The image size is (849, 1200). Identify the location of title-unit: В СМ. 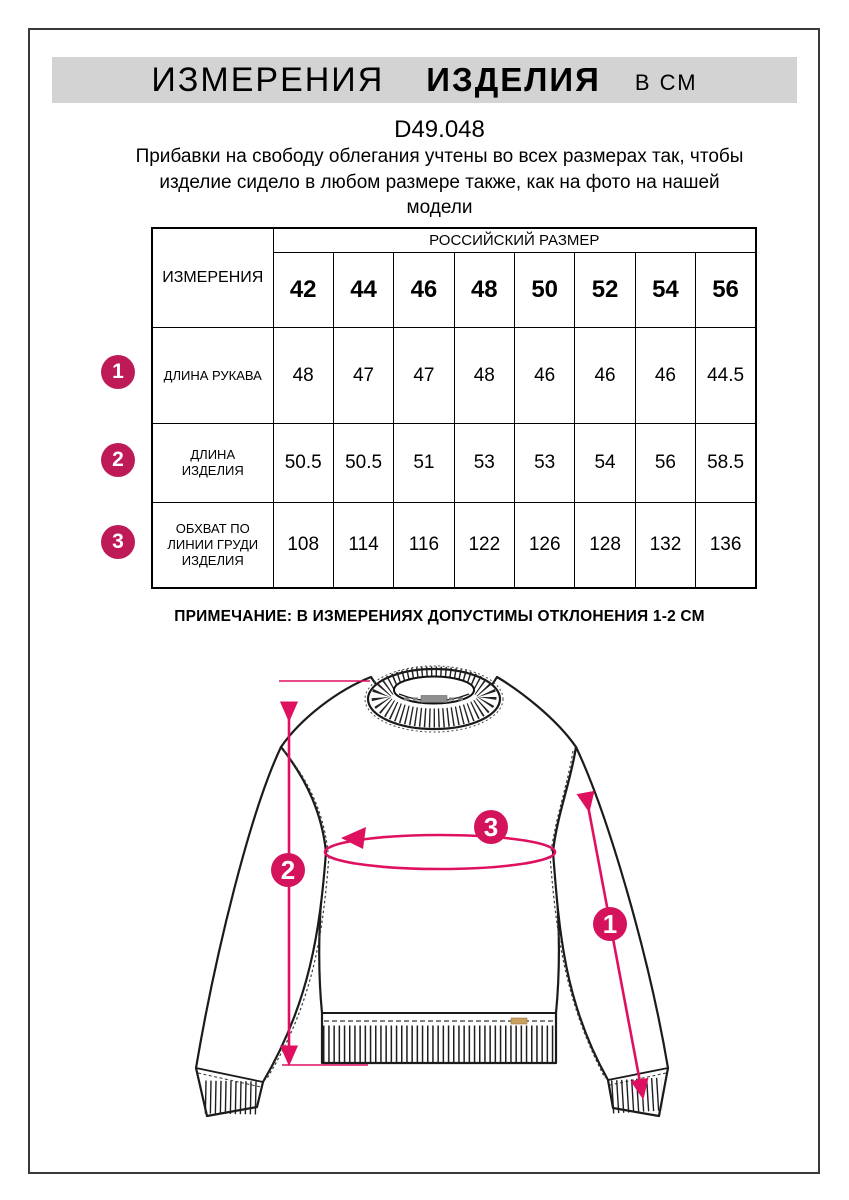
(666, 82).